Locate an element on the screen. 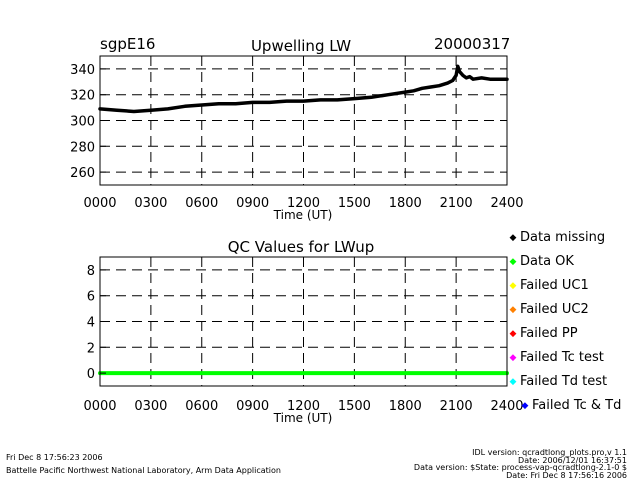 Image resolution: width=640 pixels, height=480 pixels. legend-label: Failed UC2 is located at coordinates (554, 309).